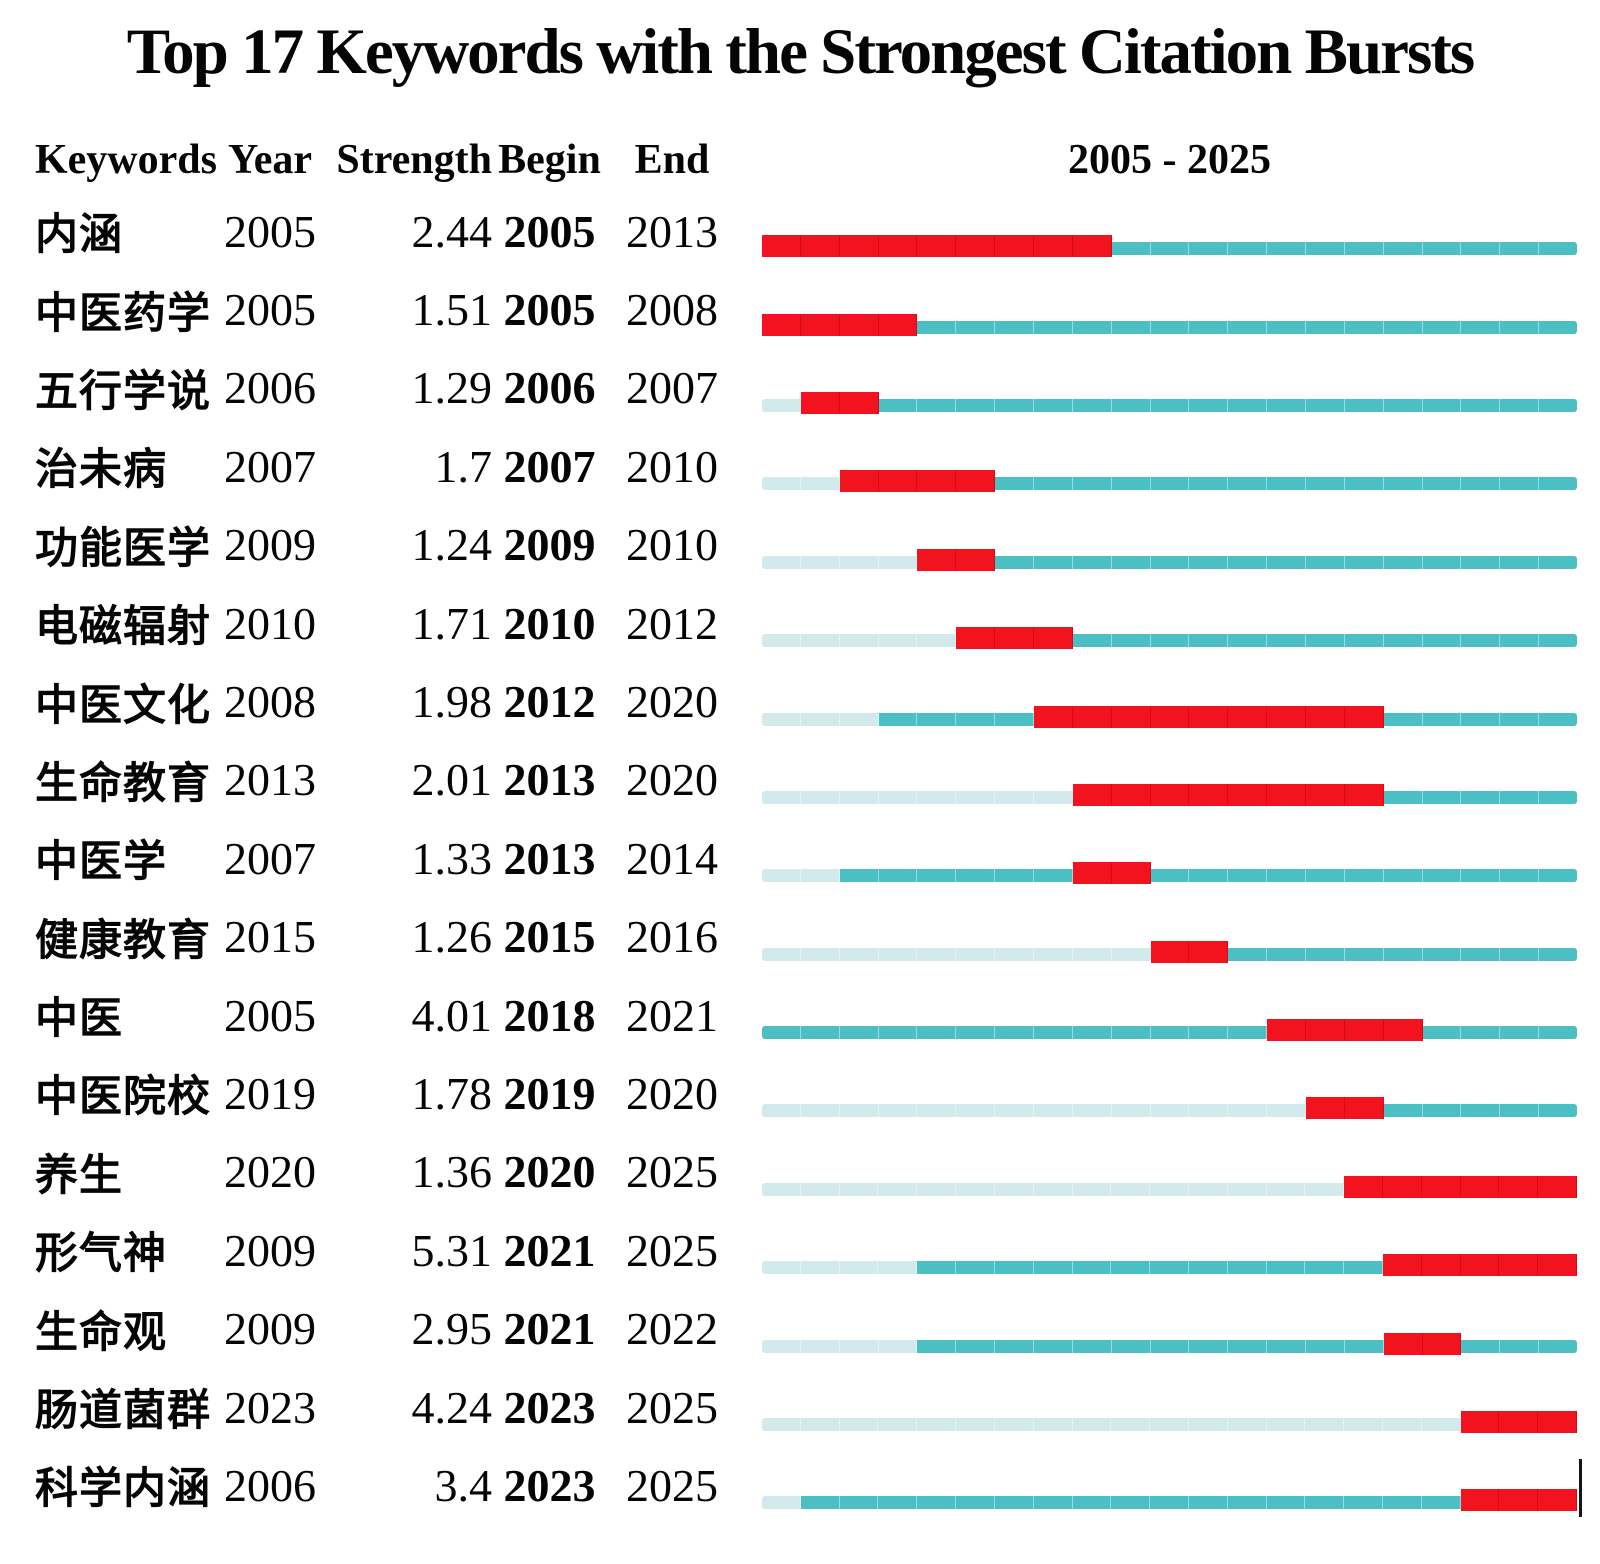 The image size is (1600, 1564). What do you see at coordinates (452, 780) in the screenshot?
I see `strength-value: 2.01` at bounding box center [452, 780].